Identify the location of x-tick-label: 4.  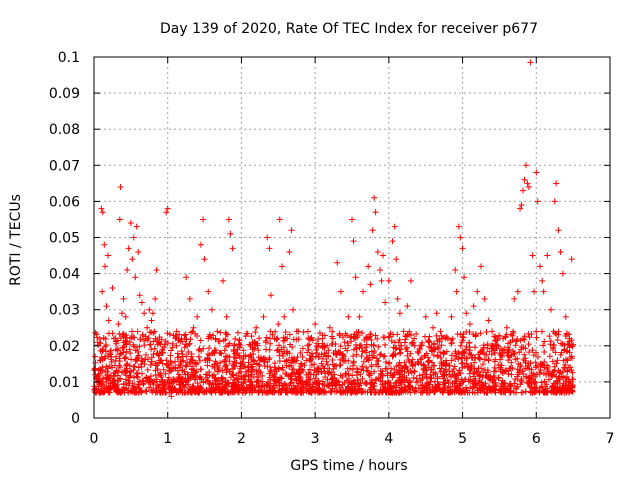
(388, 439).